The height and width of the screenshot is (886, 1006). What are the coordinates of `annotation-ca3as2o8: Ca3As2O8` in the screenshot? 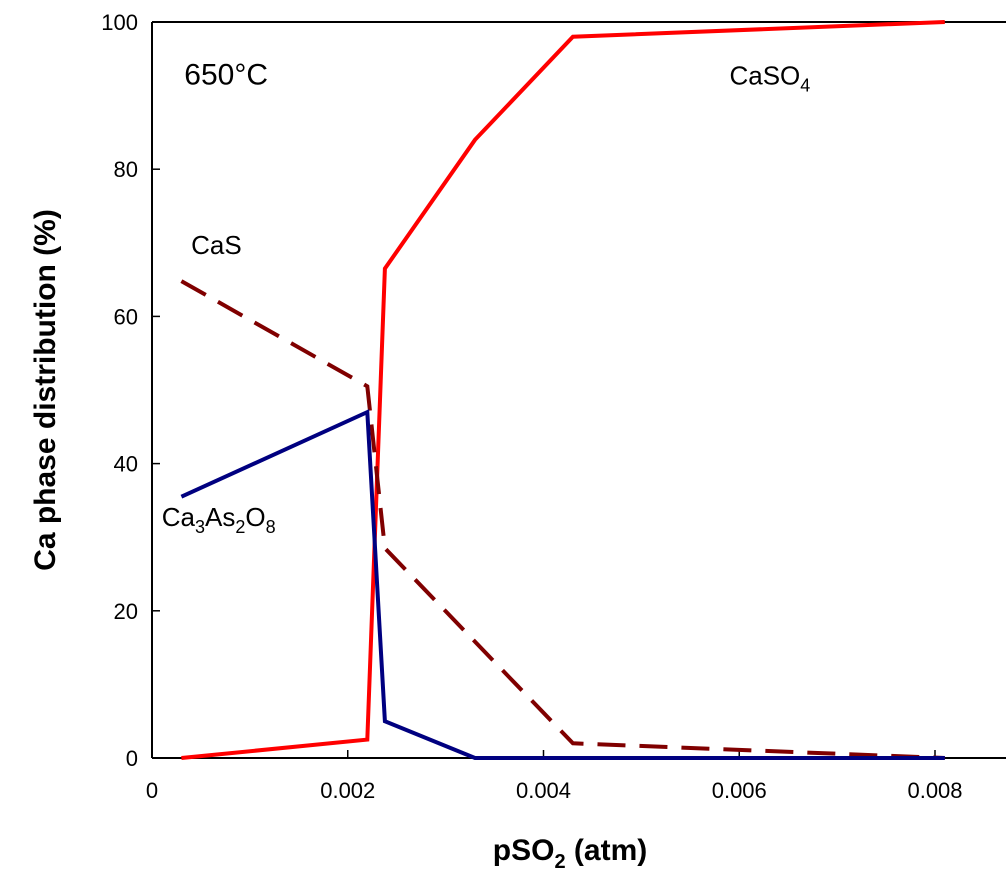 It's located at (219, 519).